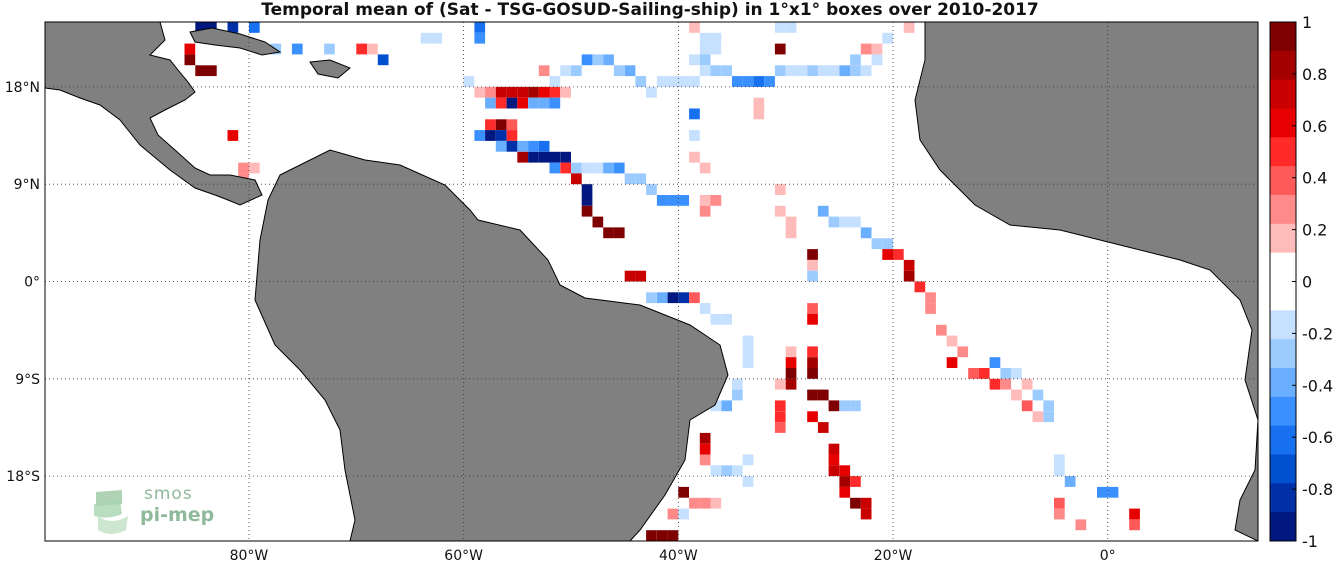 This screenshot has height=562, width=1343. What do you see at coordinates (27, 185) in the screenshot?
I see `latitude-tick-label: 9°N` at bounding box center [27, 185].